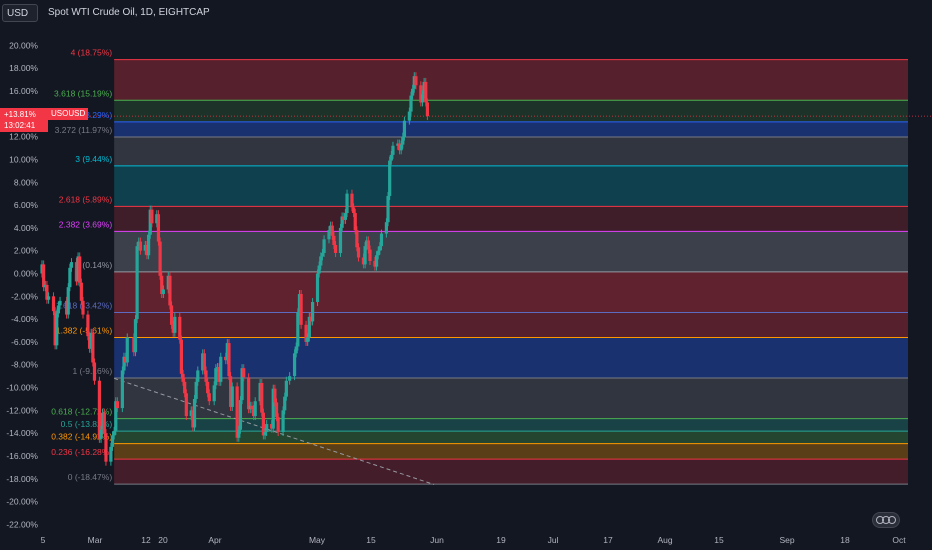  I want to click on fib-level-label: 0.618 (-12.72%), so click(81, 412).